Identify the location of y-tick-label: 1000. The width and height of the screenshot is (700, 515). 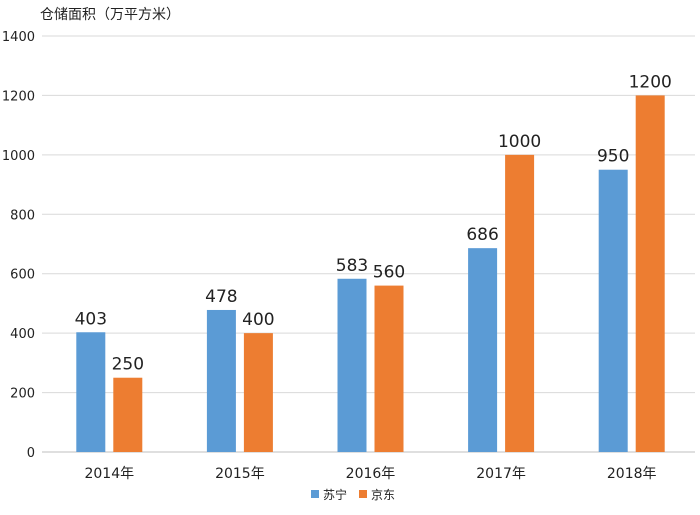
(18, 156).